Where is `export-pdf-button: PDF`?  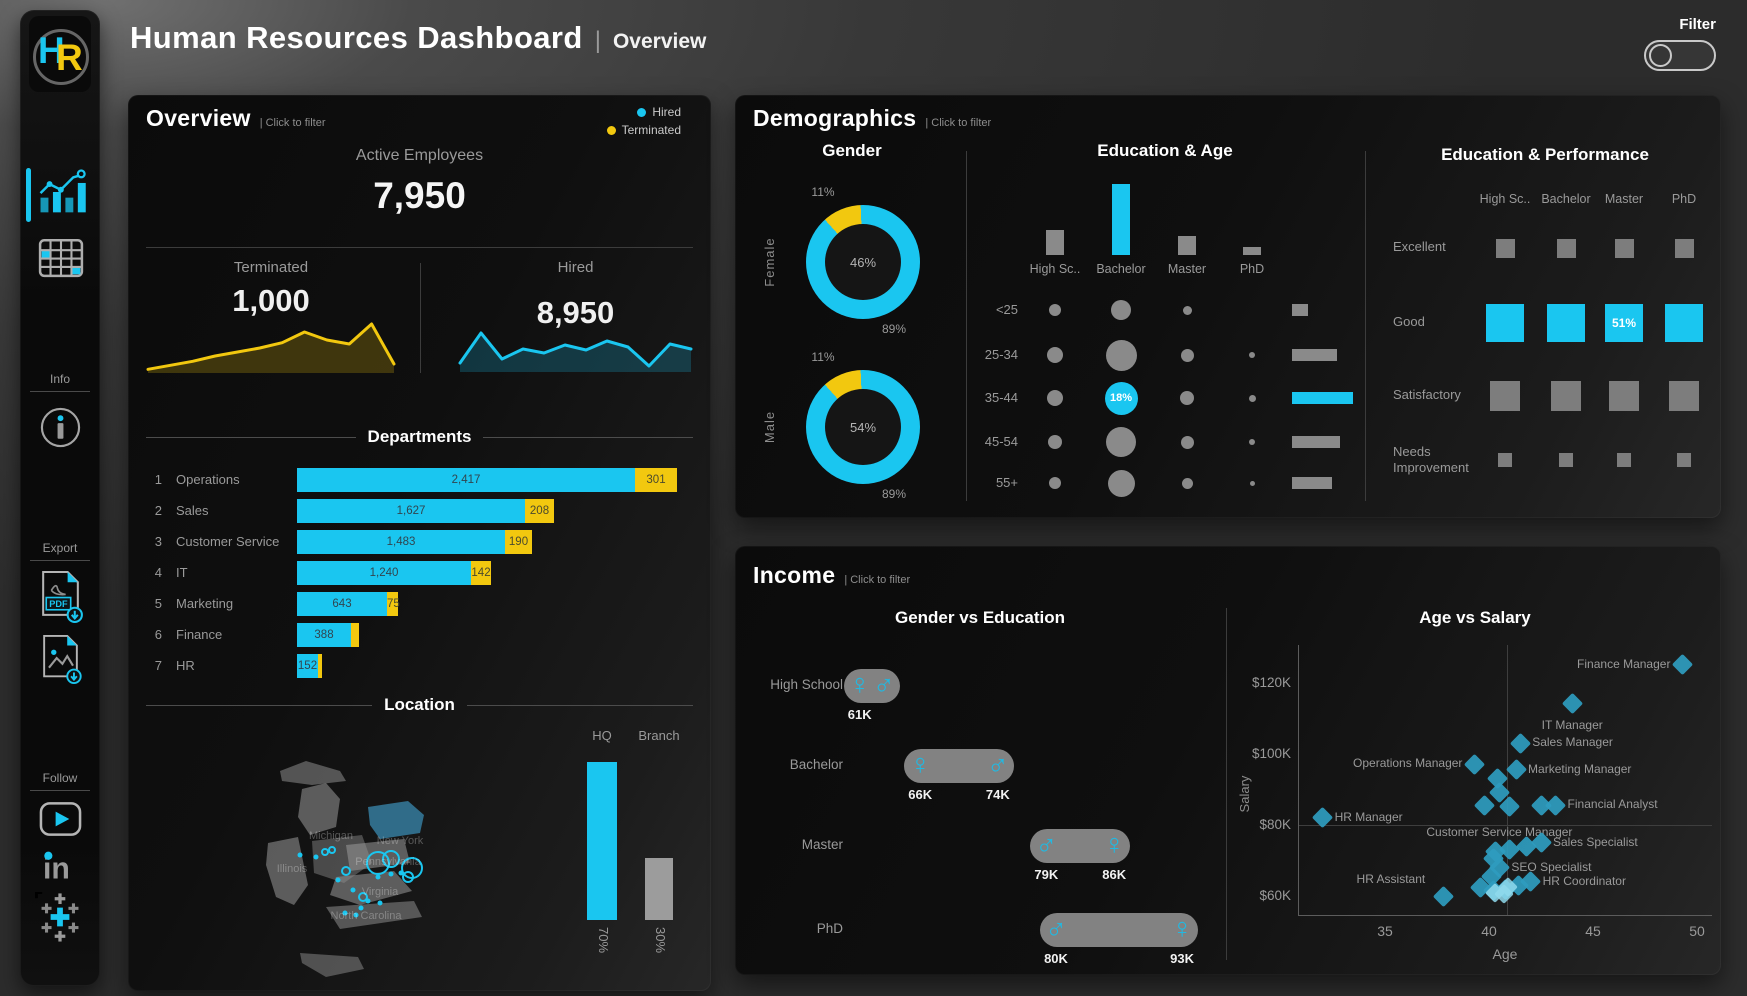 export-pdf-button: PDF is located at coordinates (60, 596).